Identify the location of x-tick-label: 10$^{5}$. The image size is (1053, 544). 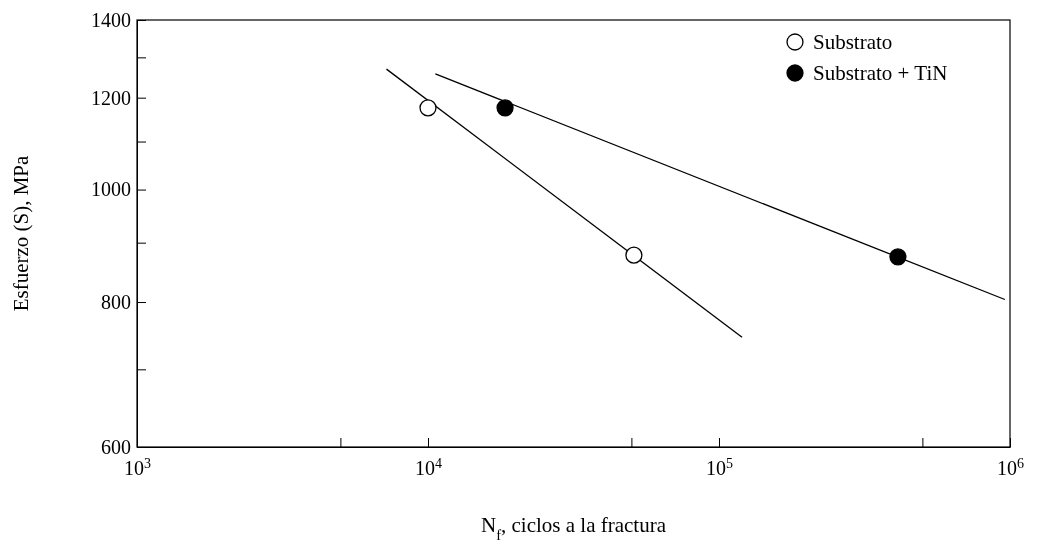
(719, 467).